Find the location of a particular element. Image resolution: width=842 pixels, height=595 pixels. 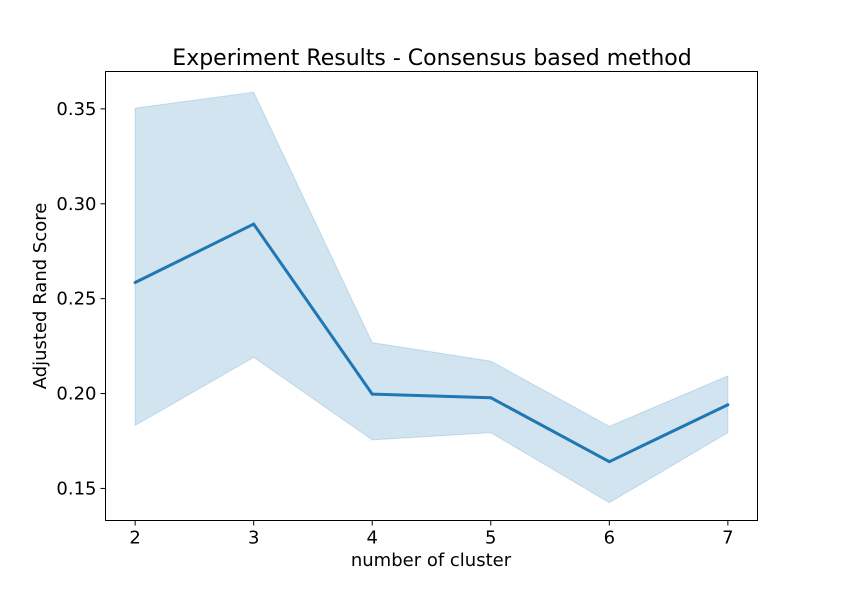

y-tick-label: 0.15 is located at coordinates (76, 488).